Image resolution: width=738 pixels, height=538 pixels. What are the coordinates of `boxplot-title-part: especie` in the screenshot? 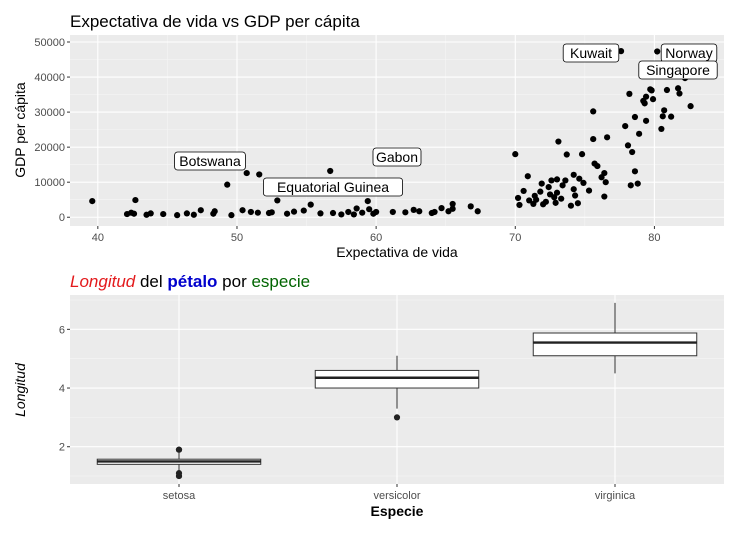 It's located at (280, 281).